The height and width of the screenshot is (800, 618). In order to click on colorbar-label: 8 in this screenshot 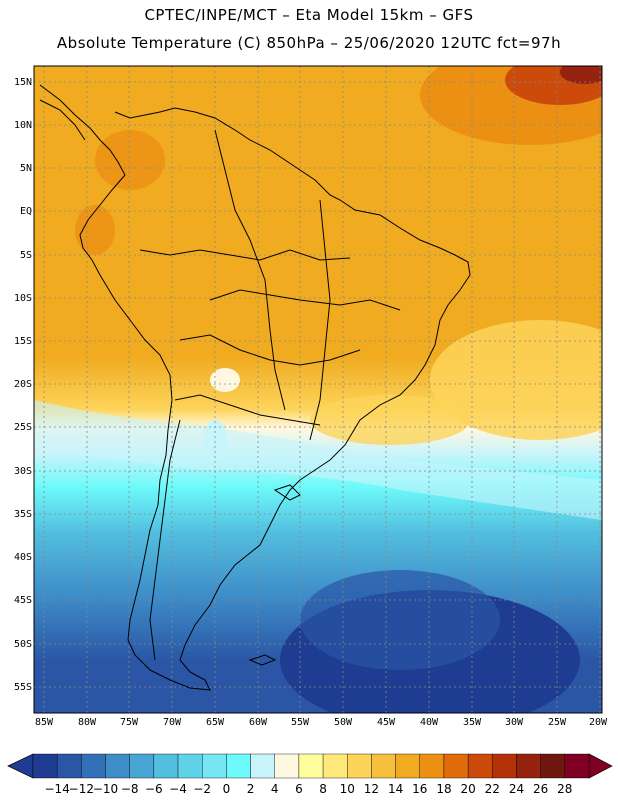, I will do `click(323, 789)`.